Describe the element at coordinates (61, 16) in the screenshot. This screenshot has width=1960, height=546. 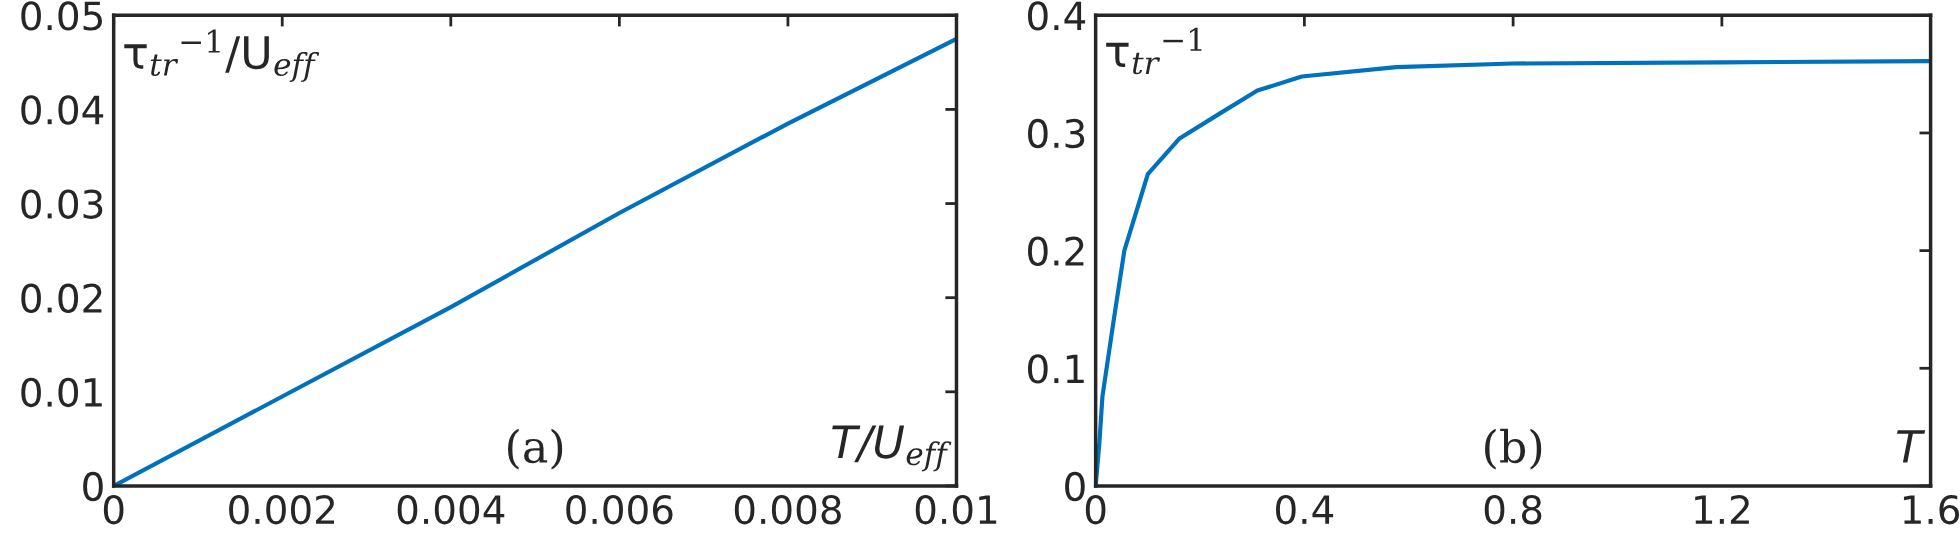
I see `y-tick-label: 0.05` at that location.